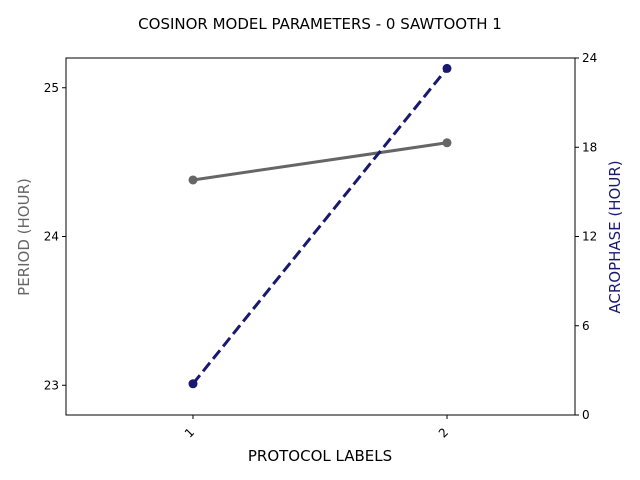 Image resolution: width=640 pixels, height=480 pixels. I want to click on left-axis-label: PERIOD (HOUR), so click(24, 237).